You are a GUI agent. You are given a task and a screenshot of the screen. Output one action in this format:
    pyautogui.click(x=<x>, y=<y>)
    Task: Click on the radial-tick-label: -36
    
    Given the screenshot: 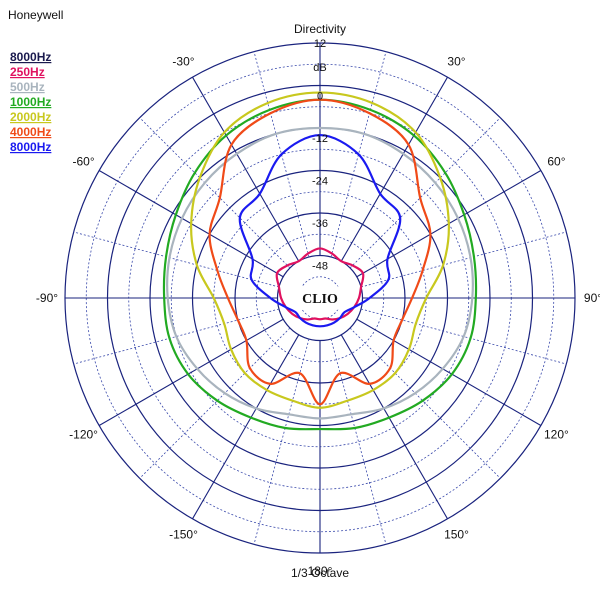 What is the action you would take?
    pyautogui.click(x=320, y=224)
    